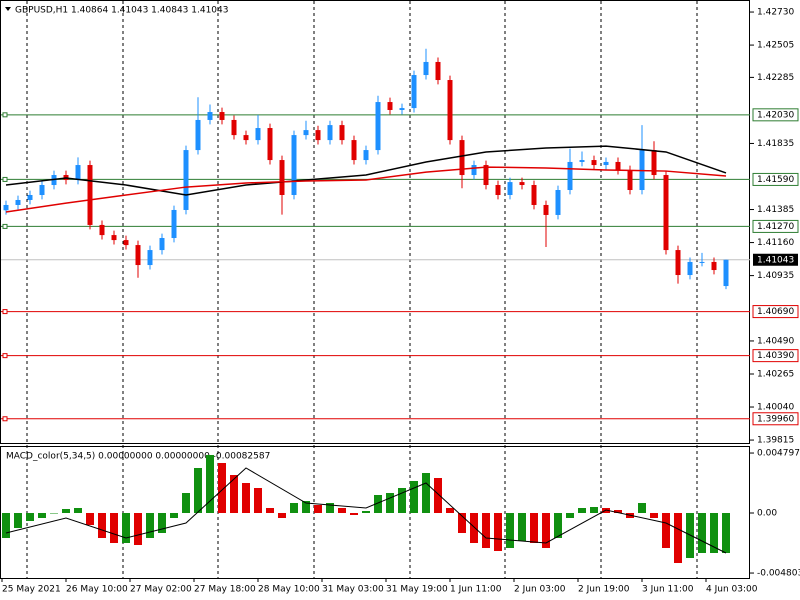  What do you see at coordinates (97, 590) in the screenshot?
I see `x-tick-label: 26 May 10:00` at bounding box center [97, 590].